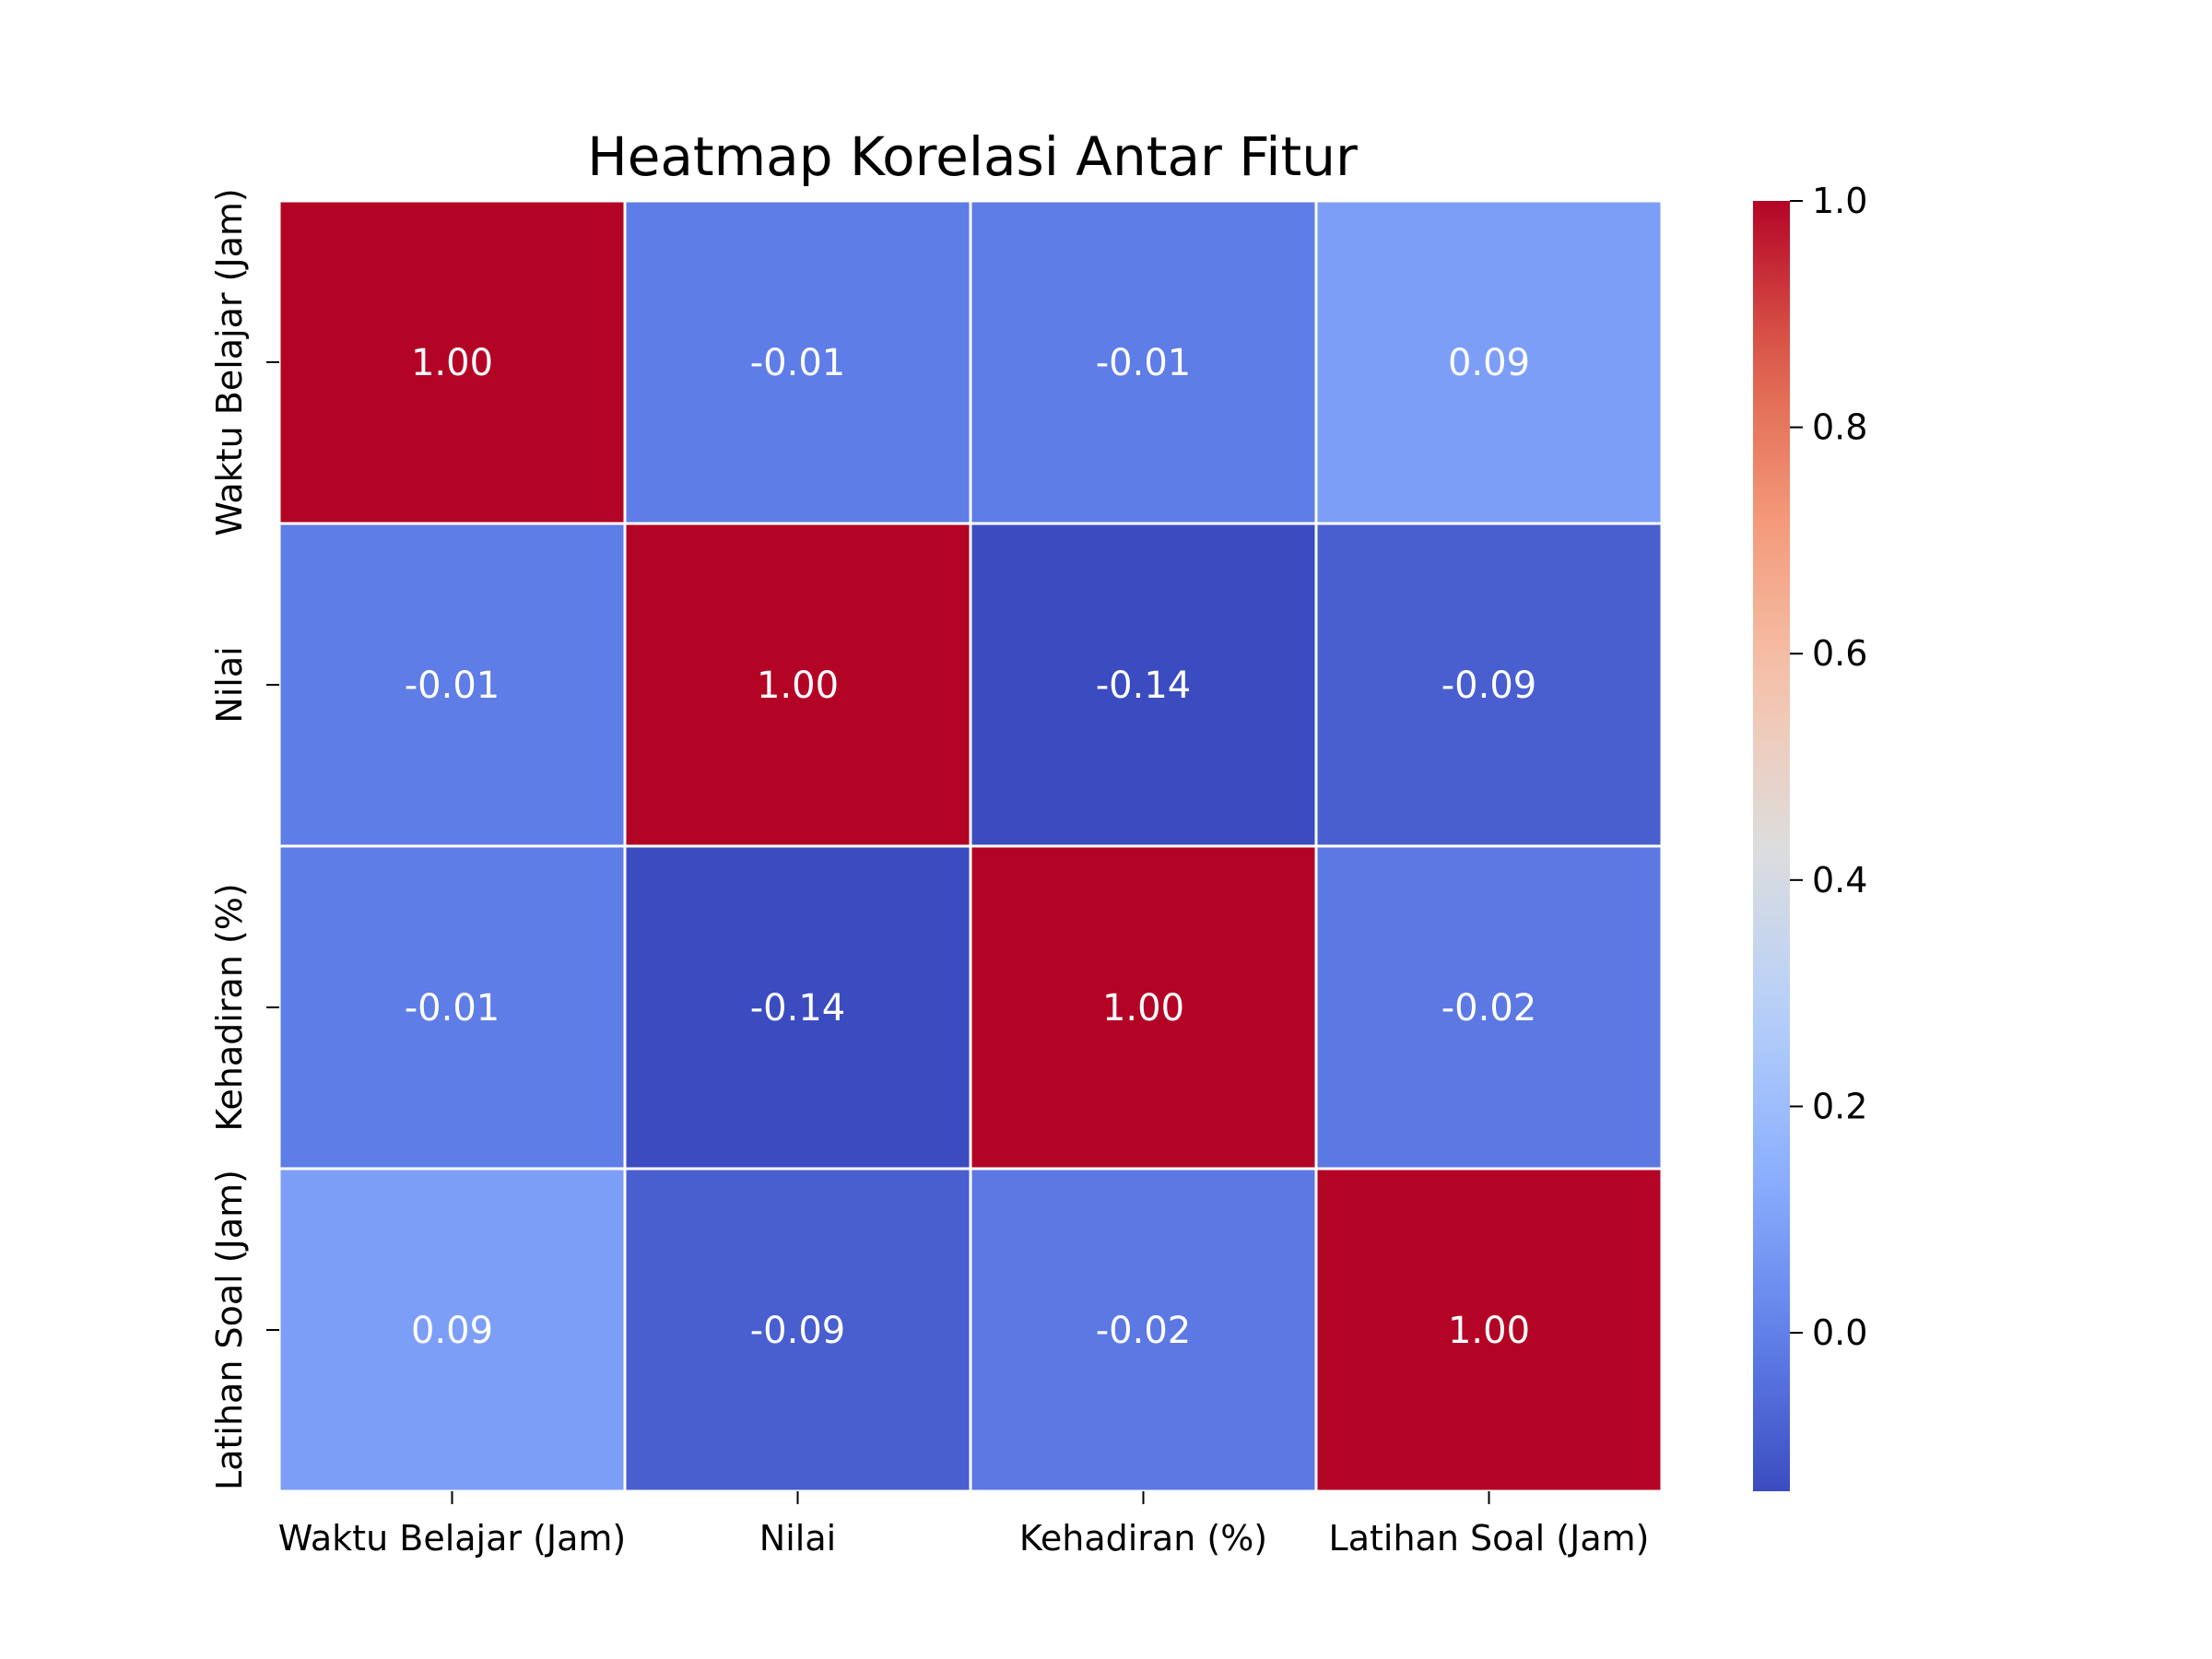 Image resolution: width=2212 pixels, height=1659 pixels. What do you see at coordinates (229, 1007) in the screenshot?
I see `y-tick-label: Kehadiran (%)` at bounding box center [229, 1007].